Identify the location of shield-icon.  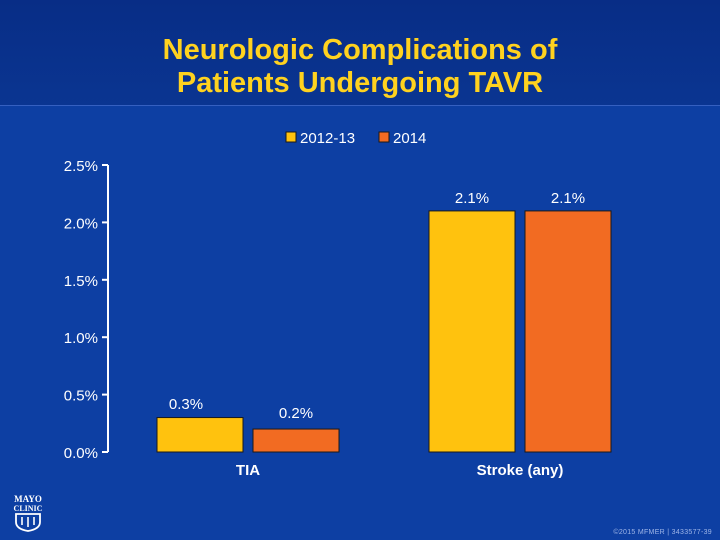
(28, 522).